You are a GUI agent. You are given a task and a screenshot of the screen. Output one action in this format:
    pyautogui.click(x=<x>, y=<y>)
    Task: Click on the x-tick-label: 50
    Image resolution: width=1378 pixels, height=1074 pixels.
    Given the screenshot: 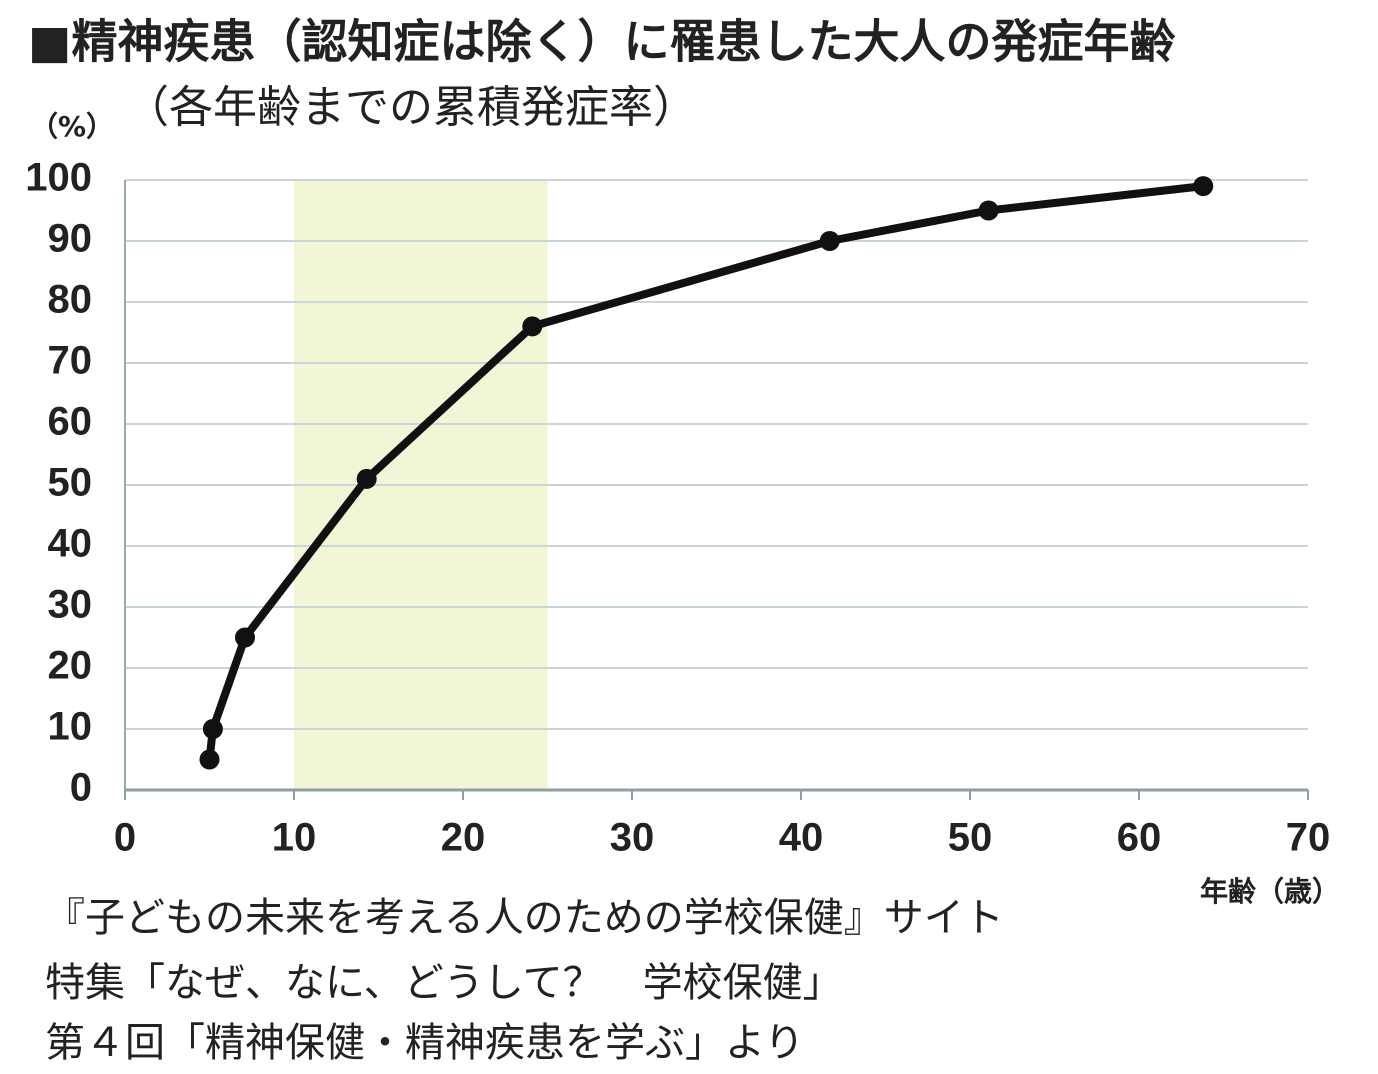 What is the action you would take?
    pyautogui.click(x=970, y=838)
    